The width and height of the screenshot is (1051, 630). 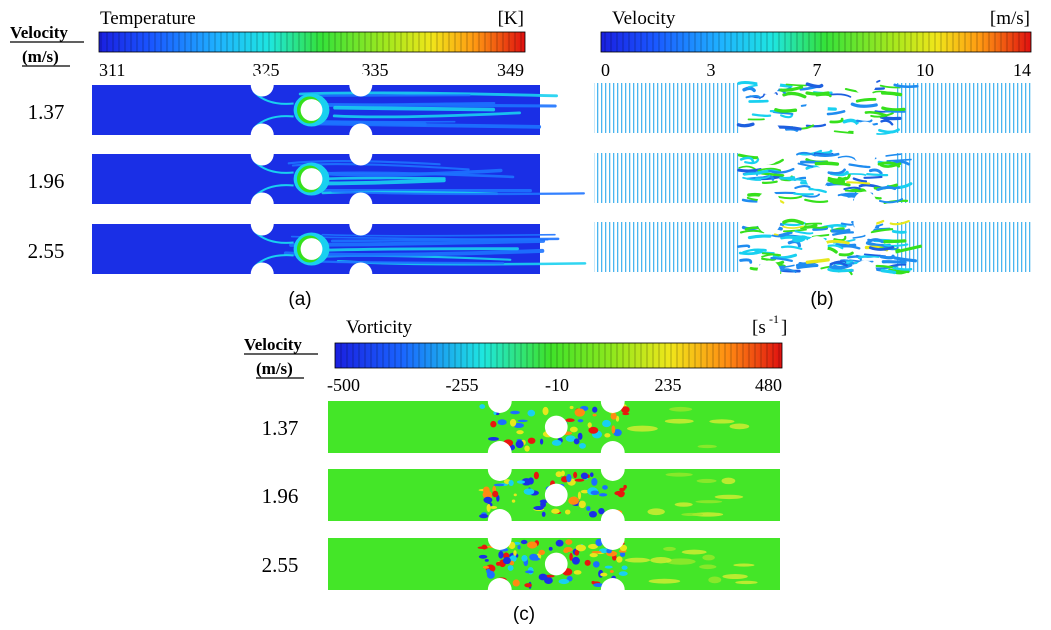 What do you see at coordinates (379, 327) in the screenshot?
I see `vorticity-colorbar-title: Vorticity` at bounding box center [379, 327].